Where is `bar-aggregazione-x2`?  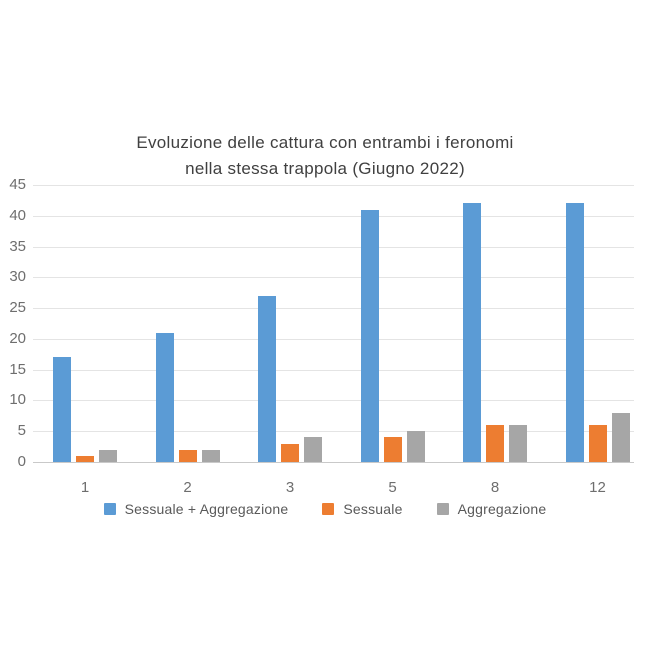 bar-aggregazione-x2 is located at coordinates (210, 455).